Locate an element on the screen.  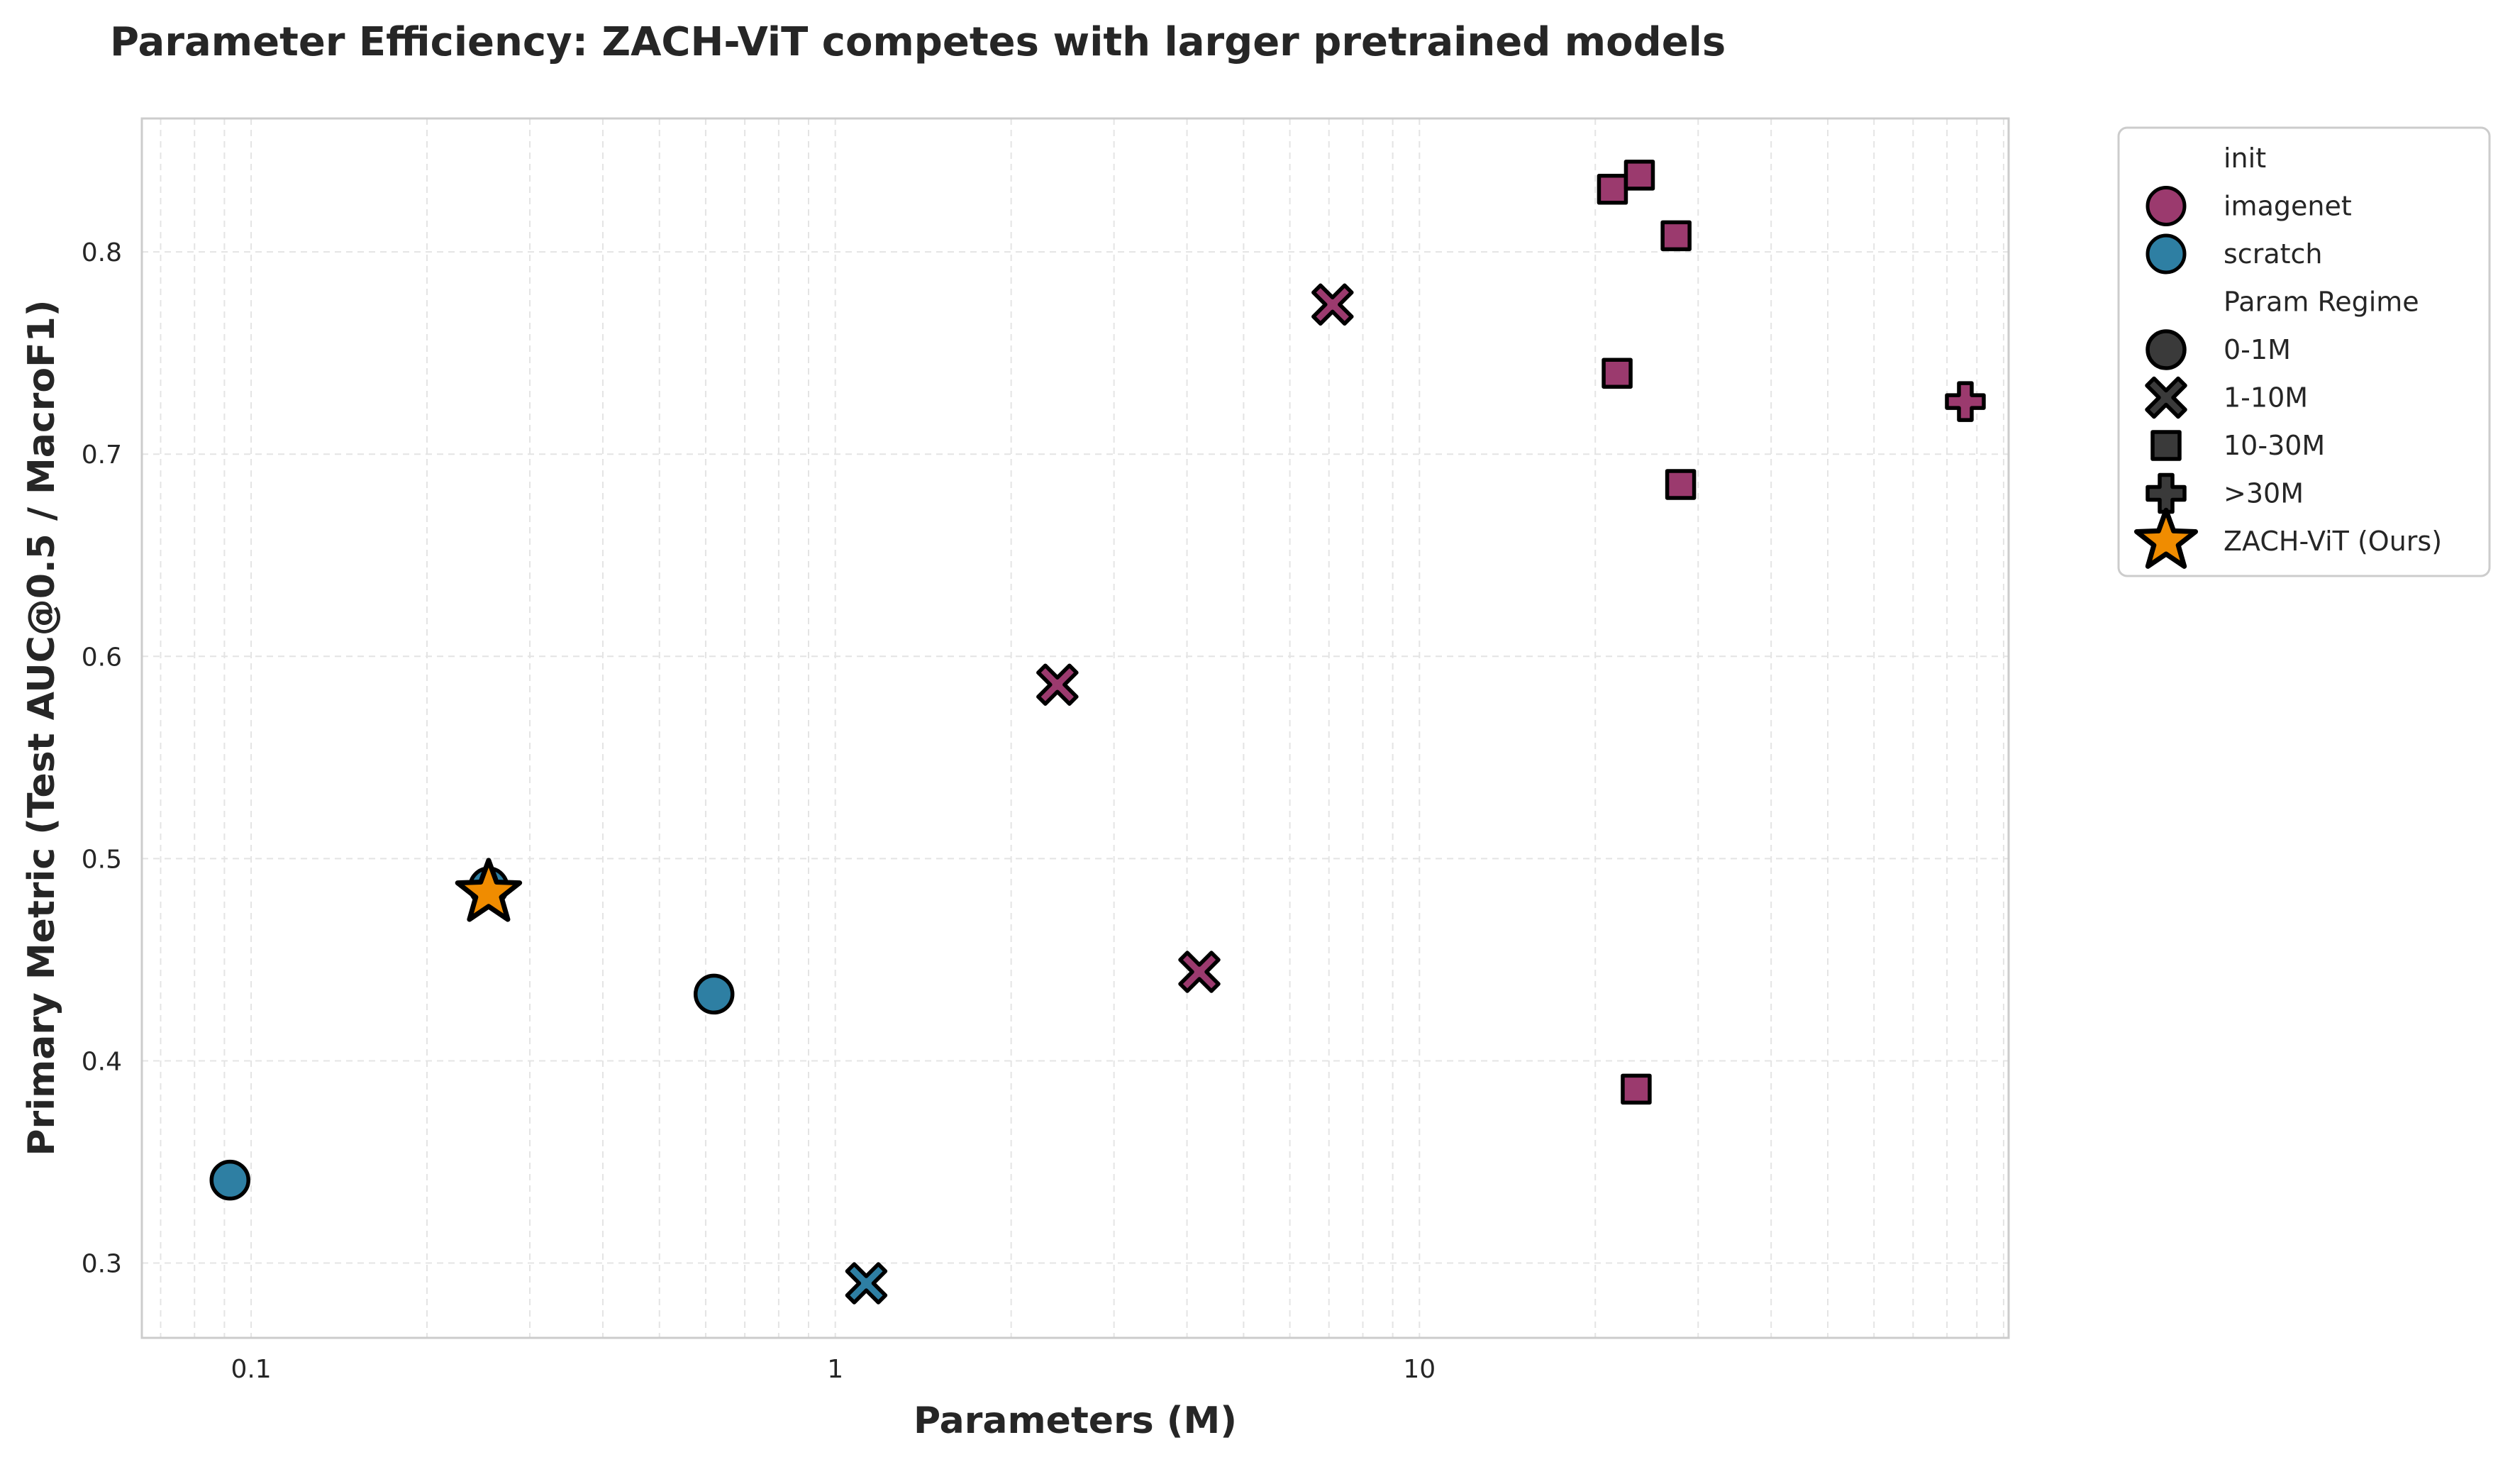
legend-header: init is located at coordinates (2245, 158).